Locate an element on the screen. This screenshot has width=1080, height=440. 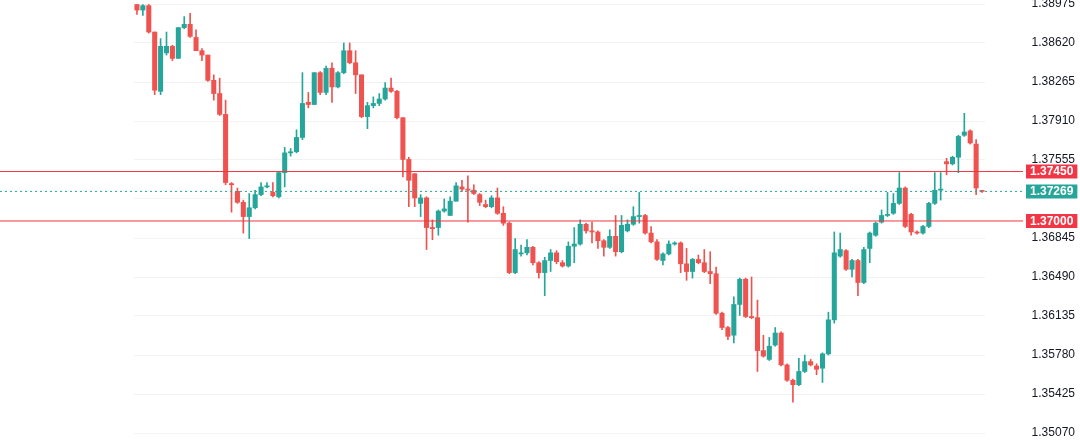
ref-line-label: 1.37450 is located at coordinates (1052, 171).